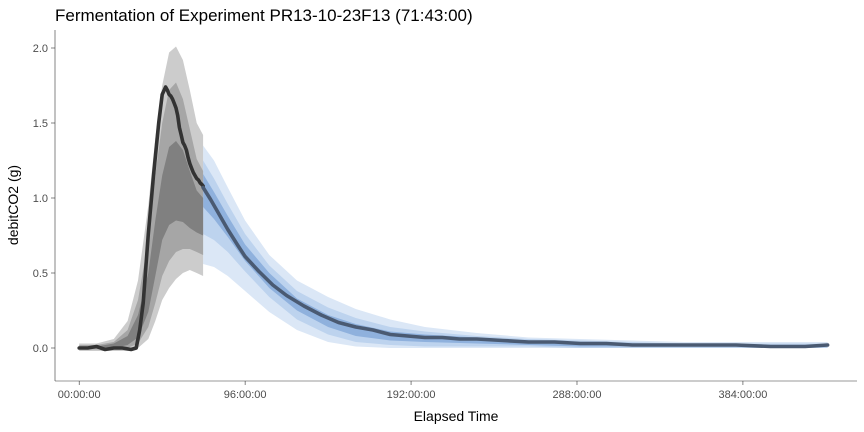 The image size is (864, 432). I want to click on observed-series-line, so click(141, 218).